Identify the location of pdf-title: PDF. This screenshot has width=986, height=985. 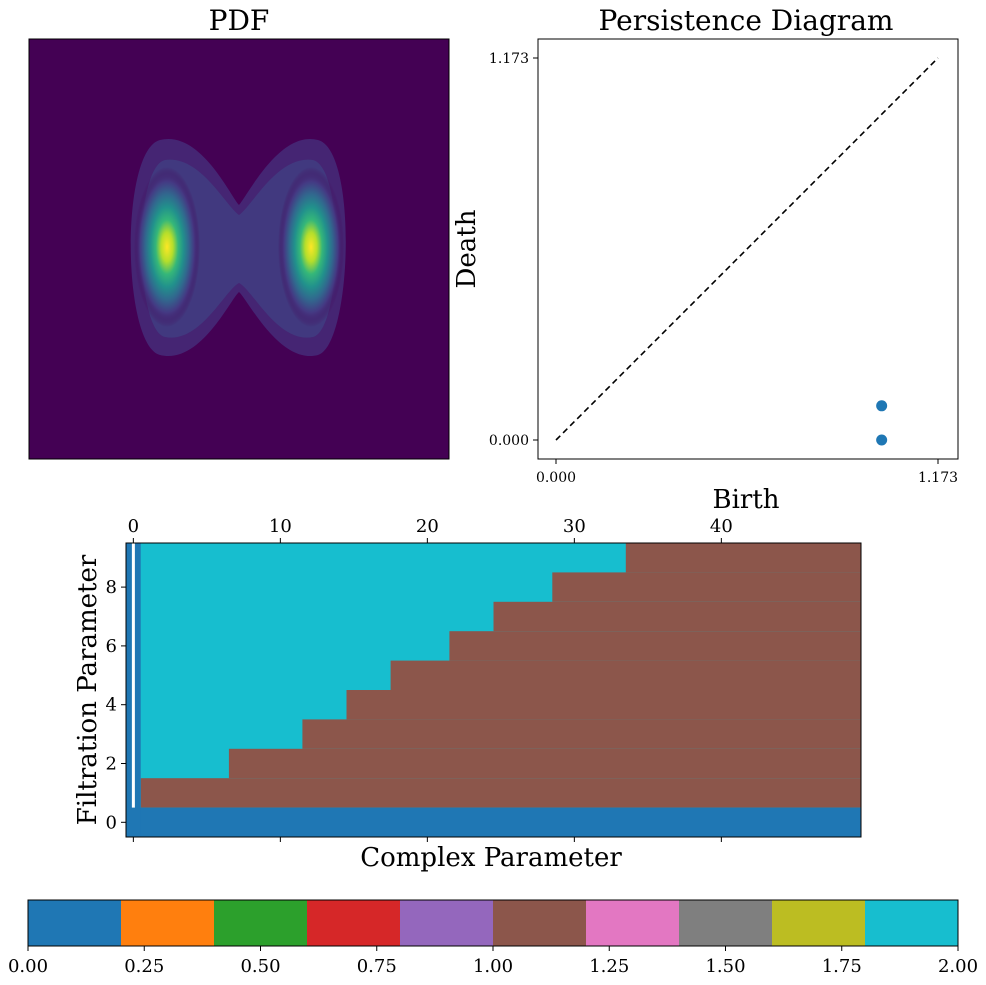
(239, 20).